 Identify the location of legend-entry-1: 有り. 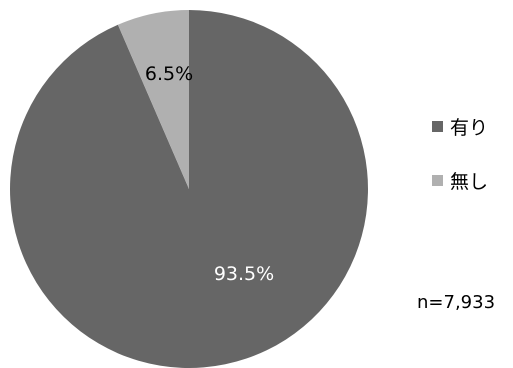
(460, 128).